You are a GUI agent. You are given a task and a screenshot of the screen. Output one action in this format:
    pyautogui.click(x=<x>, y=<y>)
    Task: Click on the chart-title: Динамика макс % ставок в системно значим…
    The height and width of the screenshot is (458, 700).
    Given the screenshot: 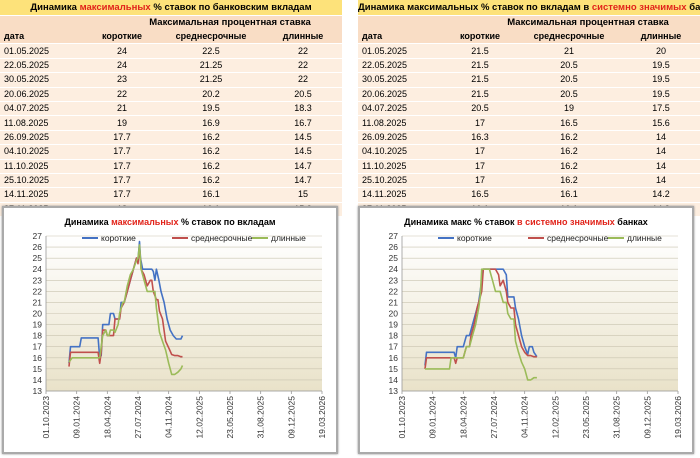 What is the action you would take?
    pyautogui.click(x=526, y=222)
    